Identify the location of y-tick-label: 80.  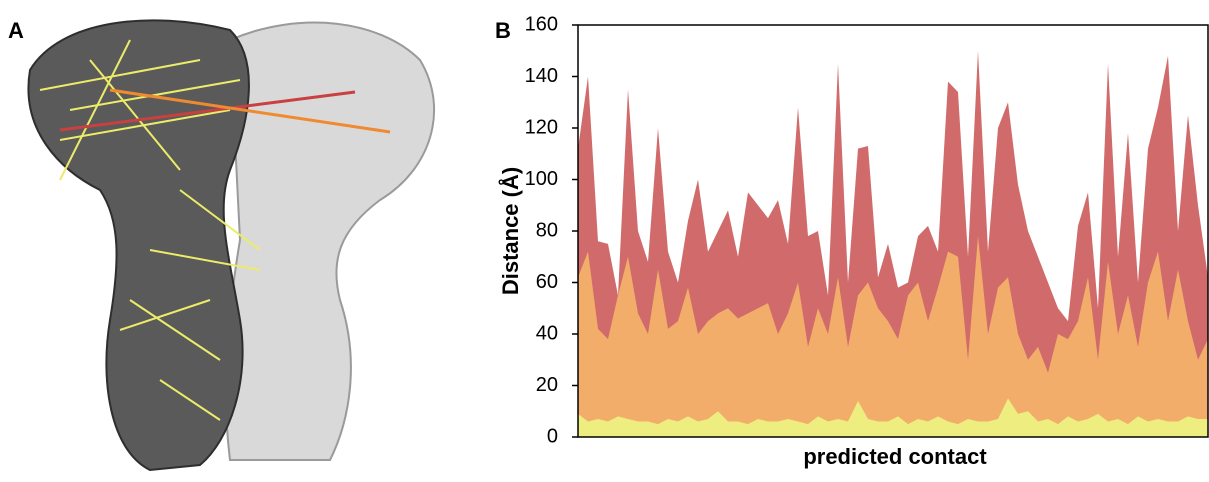
(547, 230).